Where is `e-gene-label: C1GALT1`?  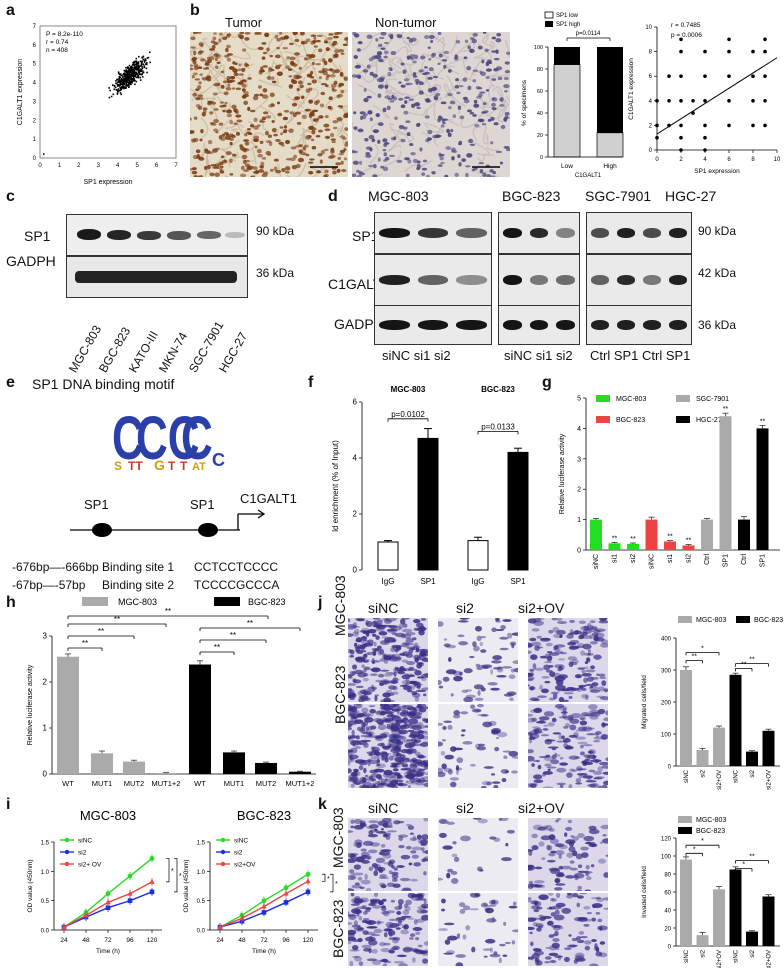
e-gene-label: C1GALT1 is located at coordinates (268, 498).